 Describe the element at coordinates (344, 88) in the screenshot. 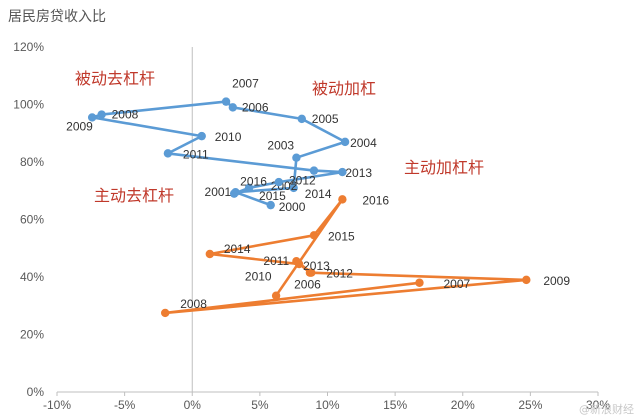

I see `quadrant-label: 被动加杠` at that location.